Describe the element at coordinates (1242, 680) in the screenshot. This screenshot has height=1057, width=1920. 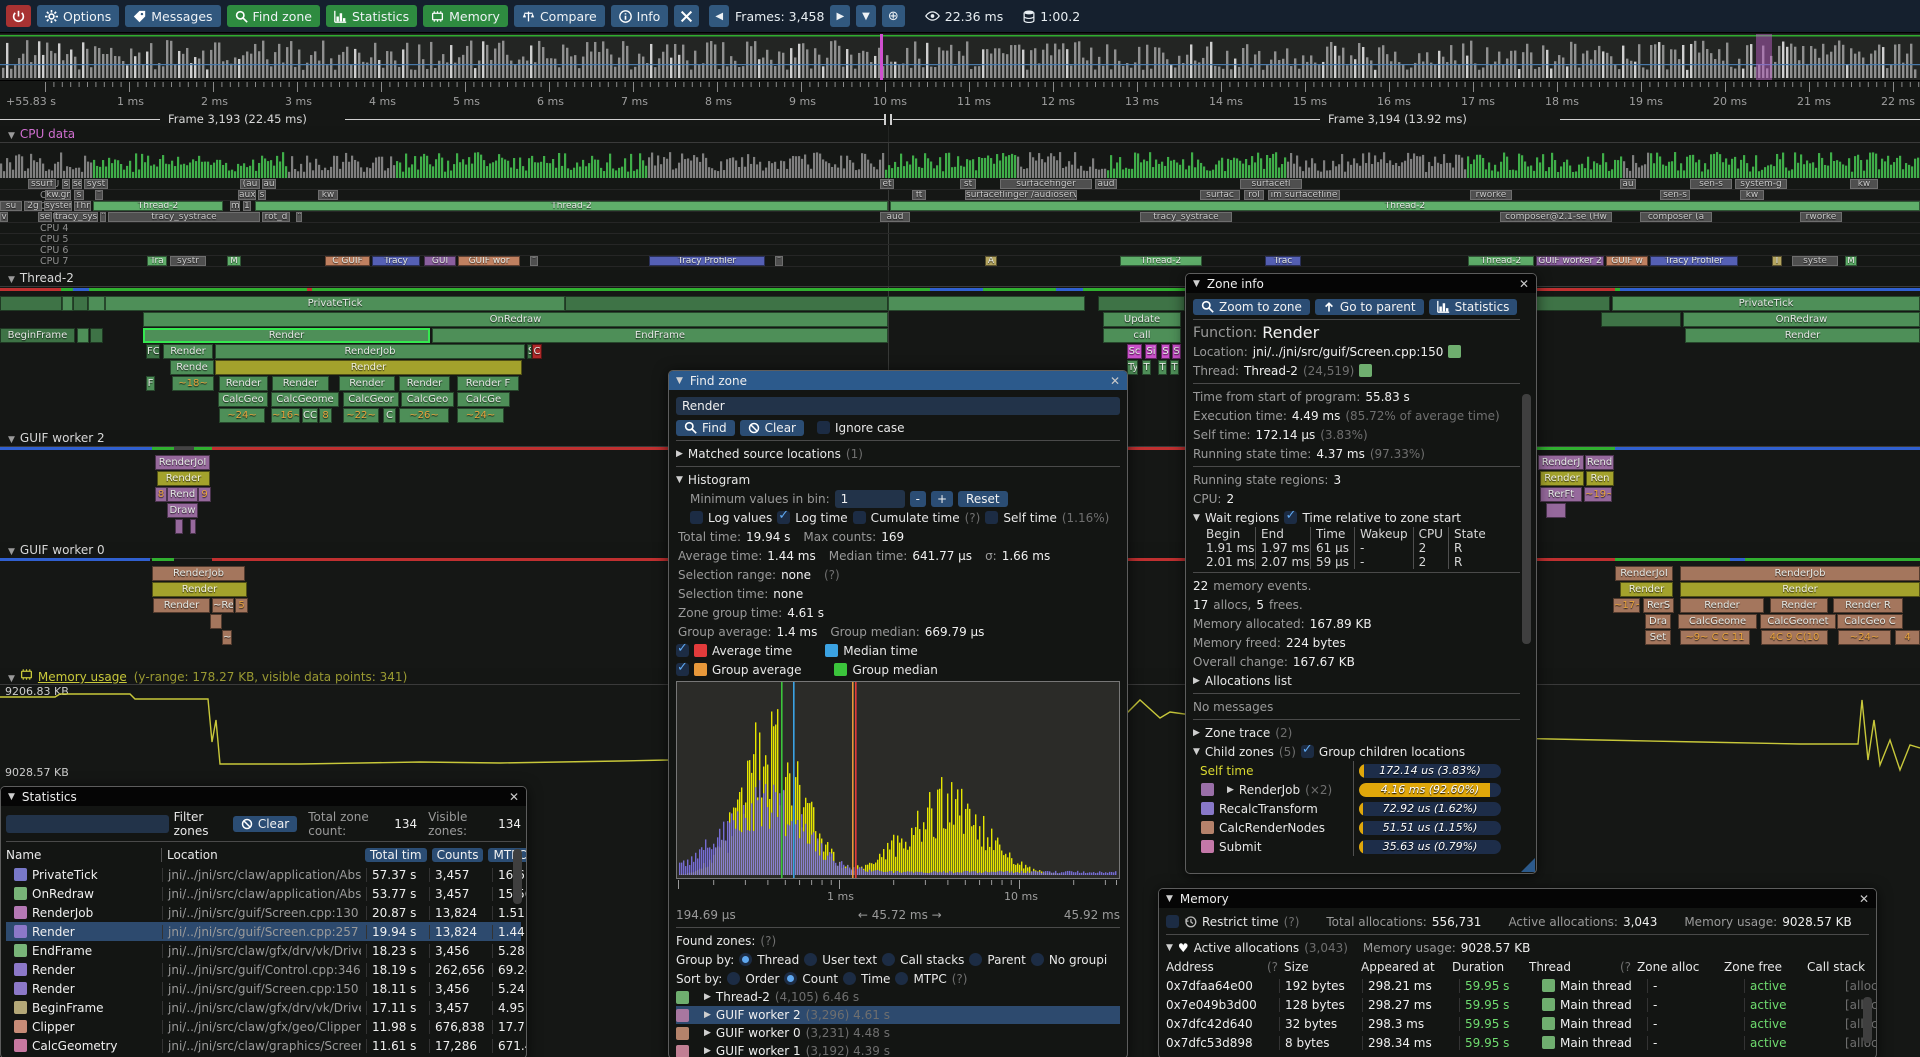
I see `allocations-list-toggle: ▶ Allocations list` at that location.